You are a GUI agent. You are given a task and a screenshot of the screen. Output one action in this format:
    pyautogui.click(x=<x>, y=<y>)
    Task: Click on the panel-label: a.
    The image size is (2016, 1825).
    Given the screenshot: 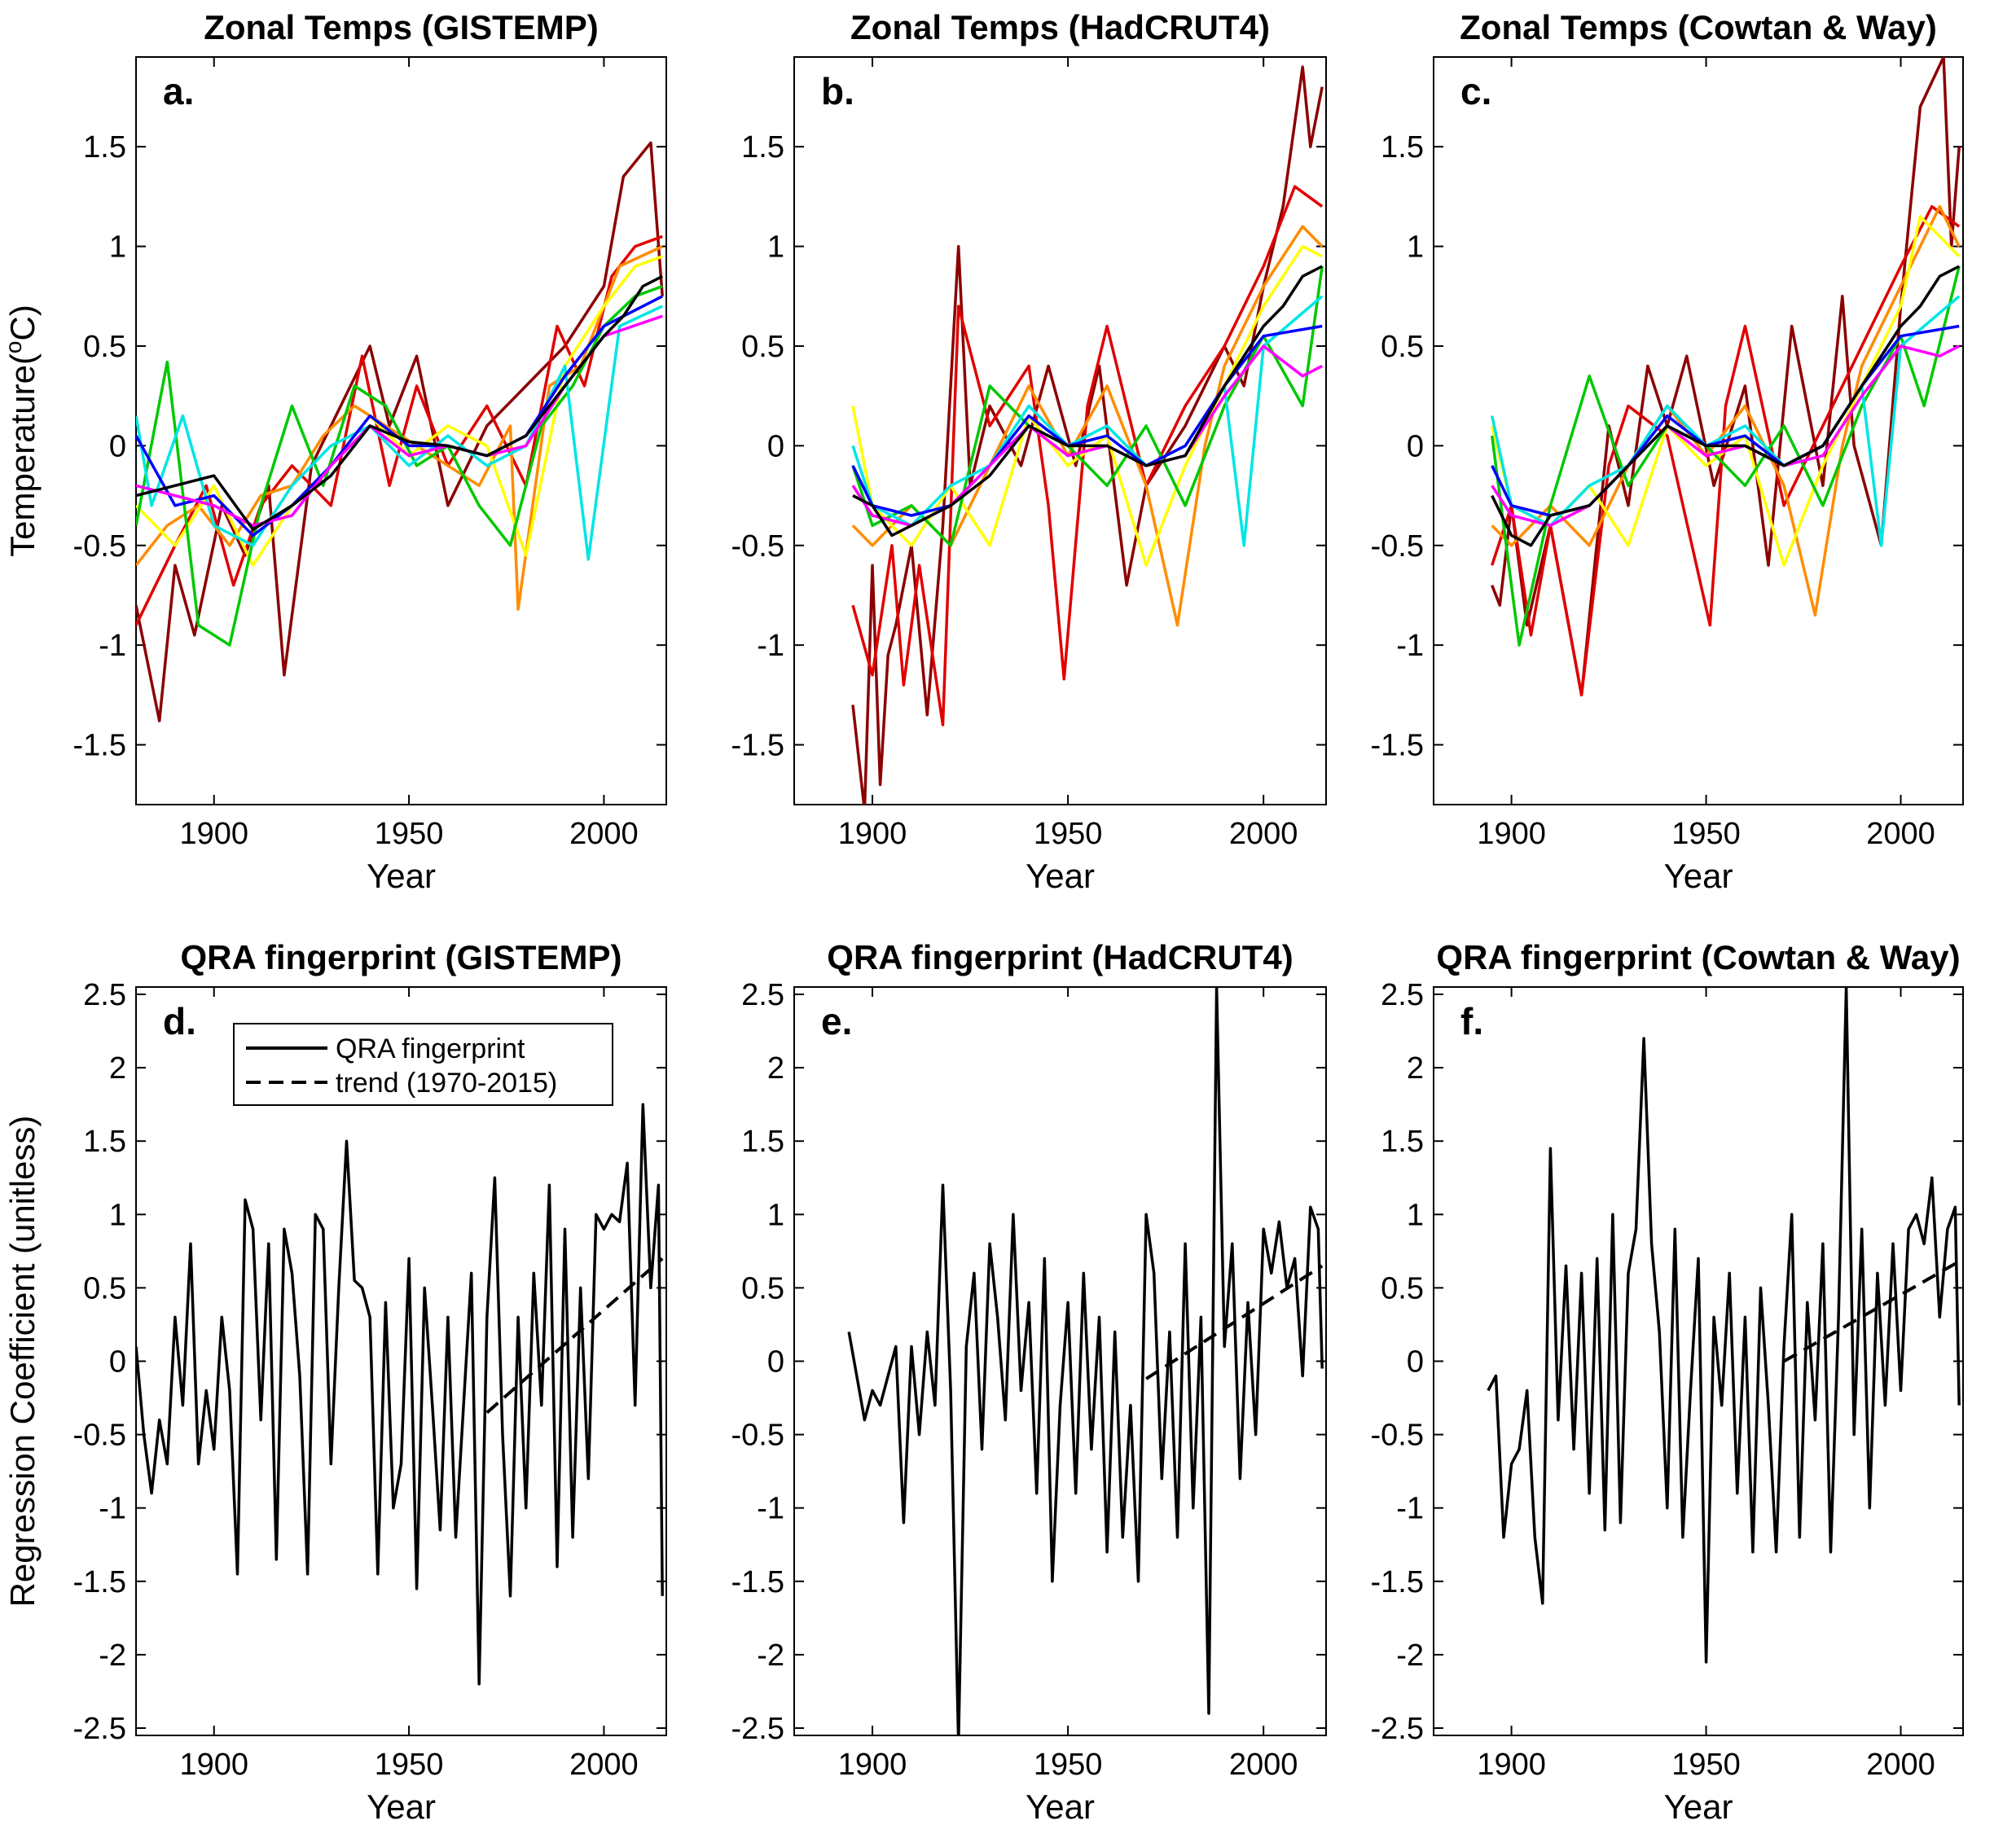 What is the action you would take?
    pyautogui.click(x=178, y=91)
    